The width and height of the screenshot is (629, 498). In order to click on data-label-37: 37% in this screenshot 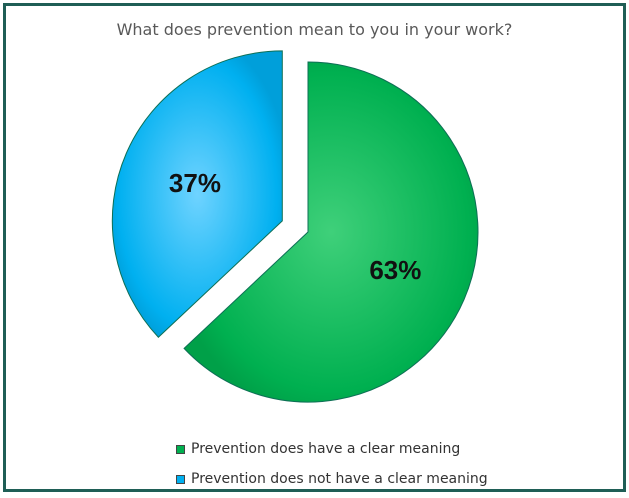, I will do `click(195, 183)`.